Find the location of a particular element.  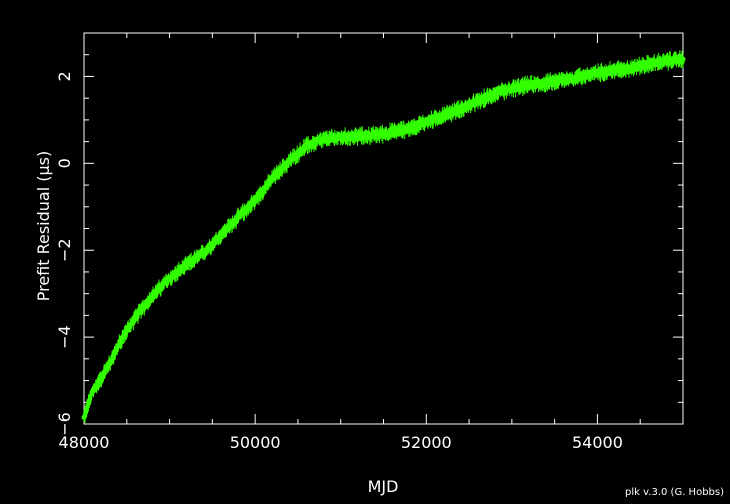

software-credit: plk v.3.0 (G. Hobbs) is located at coordinates (674, 492).